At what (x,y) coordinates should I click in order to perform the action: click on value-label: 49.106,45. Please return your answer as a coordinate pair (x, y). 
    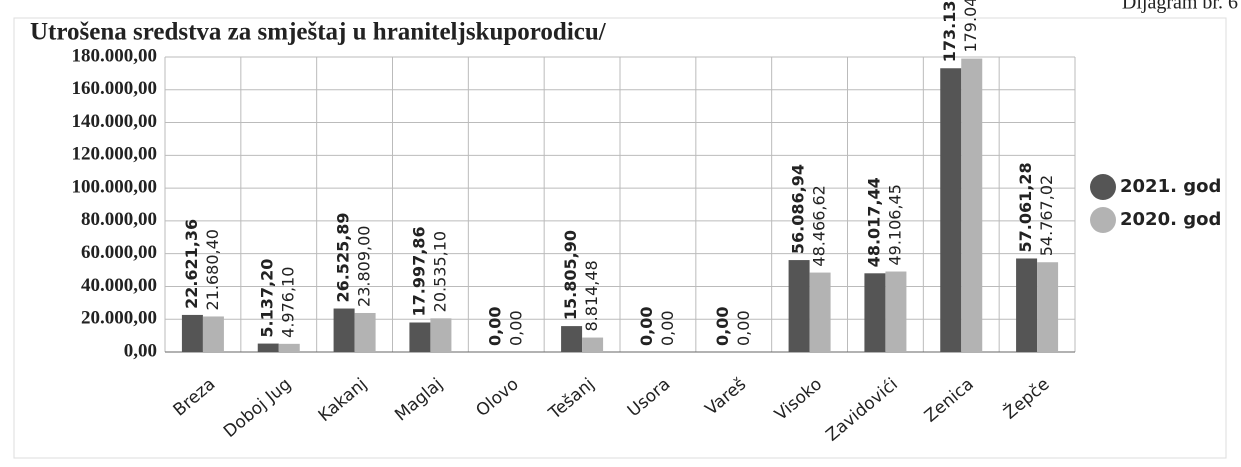
    Looking at the image, I should click on (894, 224).